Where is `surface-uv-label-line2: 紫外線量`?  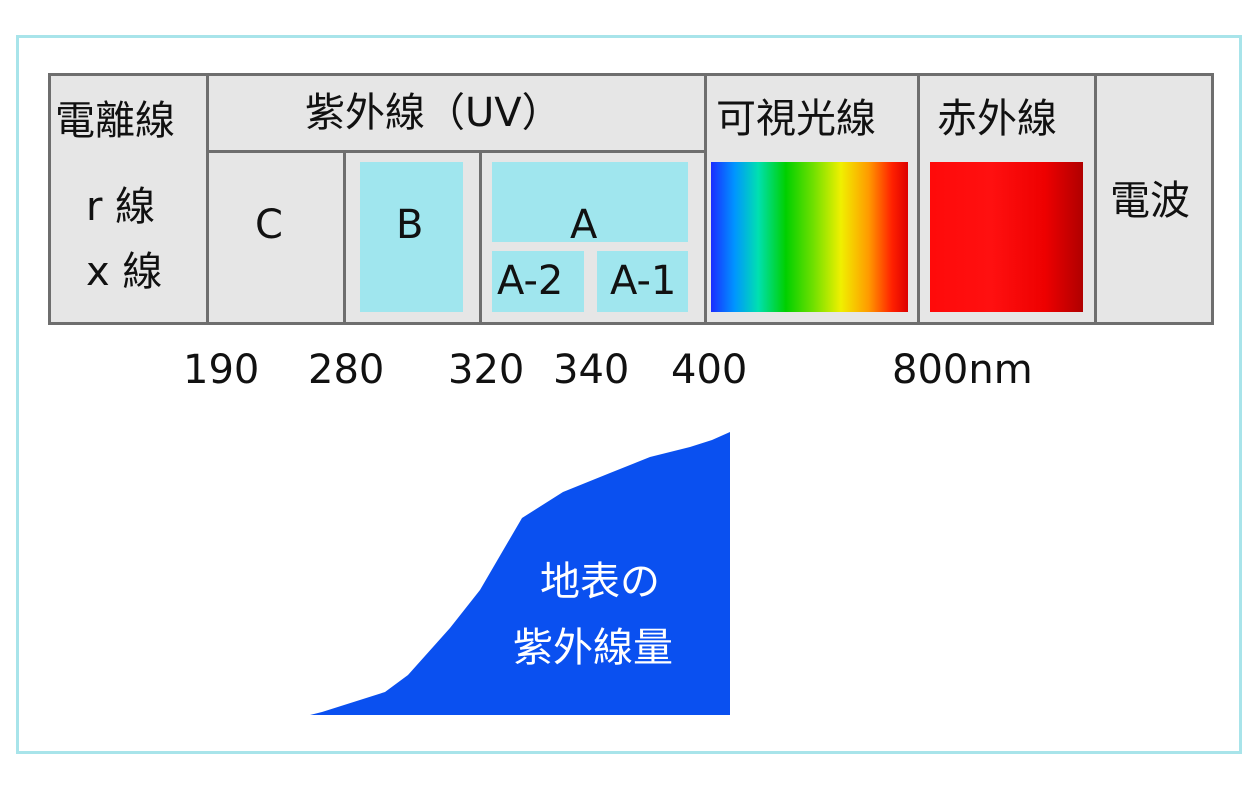 surface-uv-label-line2: 紫外線量 is located at coordinates (593, 648).